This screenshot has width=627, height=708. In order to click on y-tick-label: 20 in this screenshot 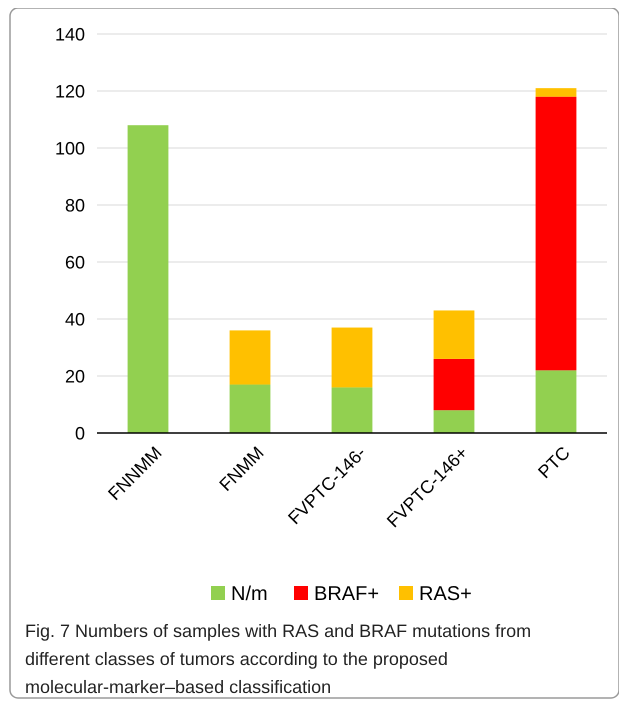, I will do `click(74, 376)`.